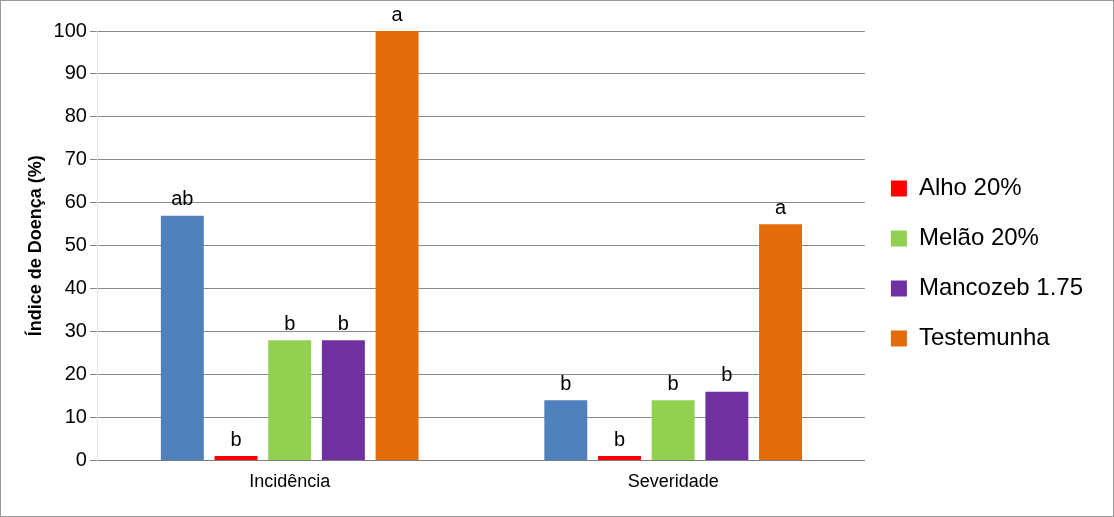 Image resolution: width=1114 pixels, height=517 pixels. Describe the element at coordinates (75, 158) in the screenshot. I see `y-tick-label: 70` at that location.